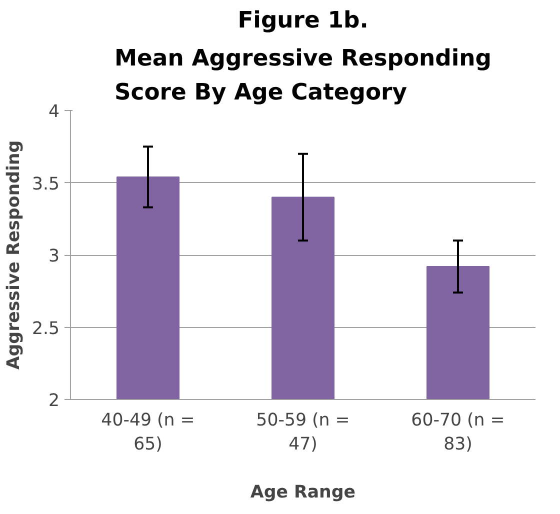 The height and width of the screenshot is (514, 560). What do you see at coordinates (458, 432) in the screenshot?
I see `x-tick-label: 60-70 (n = 83)` at bounding box center [458, 432].